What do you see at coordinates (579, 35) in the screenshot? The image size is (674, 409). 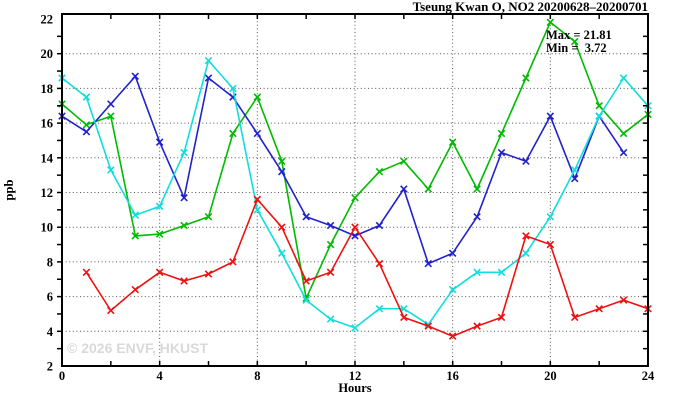 I see `max-annotation: Max = 21.81` at bounding box center [579, 35].